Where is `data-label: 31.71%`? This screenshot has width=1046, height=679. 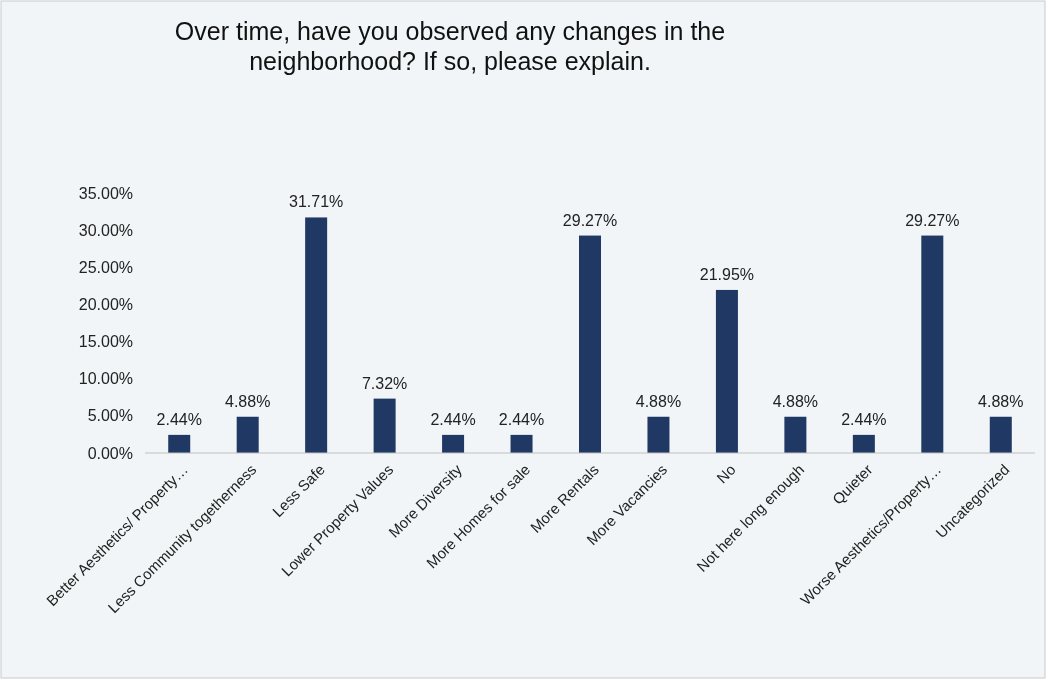
data-label: 31.71% is located at coordinates (316, 202).